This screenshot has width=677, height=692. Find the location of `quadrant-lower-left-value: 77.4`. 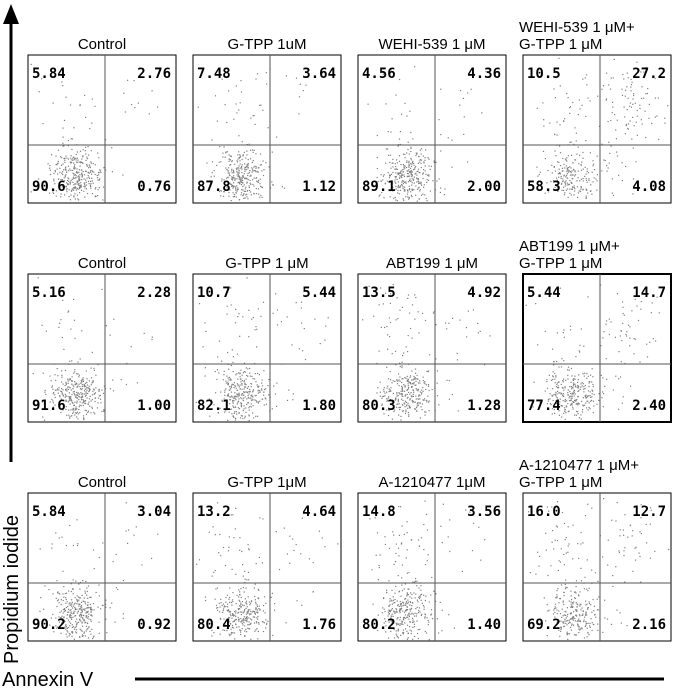

quadrant-lower-left-value: 77.4 is located at coordinates (544, 406).